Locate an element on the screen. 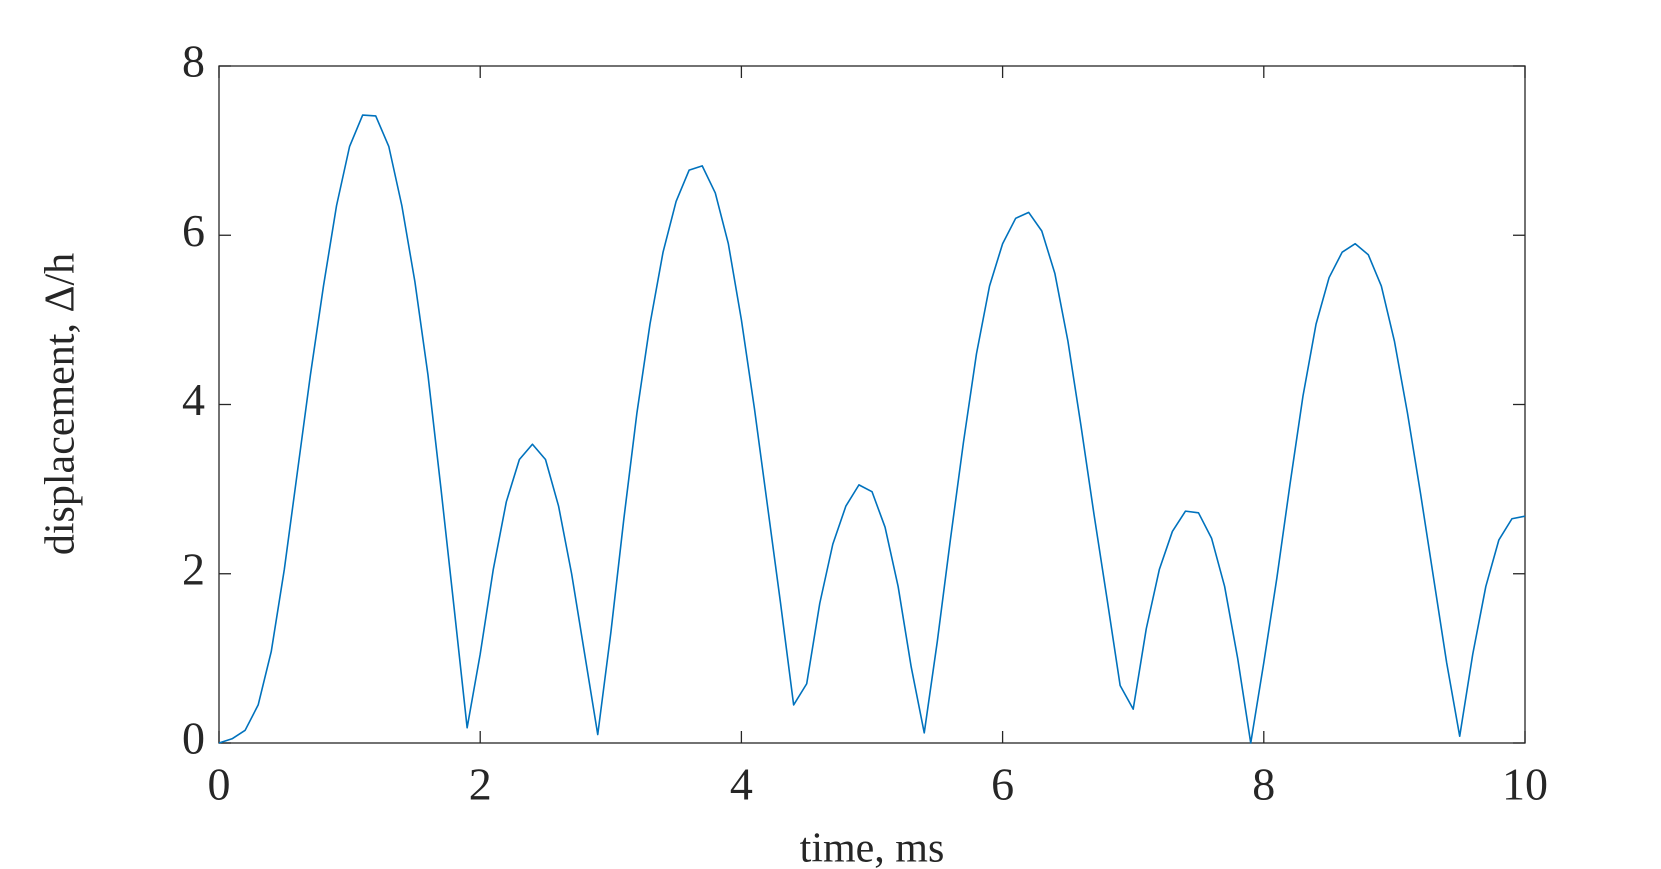  x-axis-label: time, ms is located at coordinates (872, 847).